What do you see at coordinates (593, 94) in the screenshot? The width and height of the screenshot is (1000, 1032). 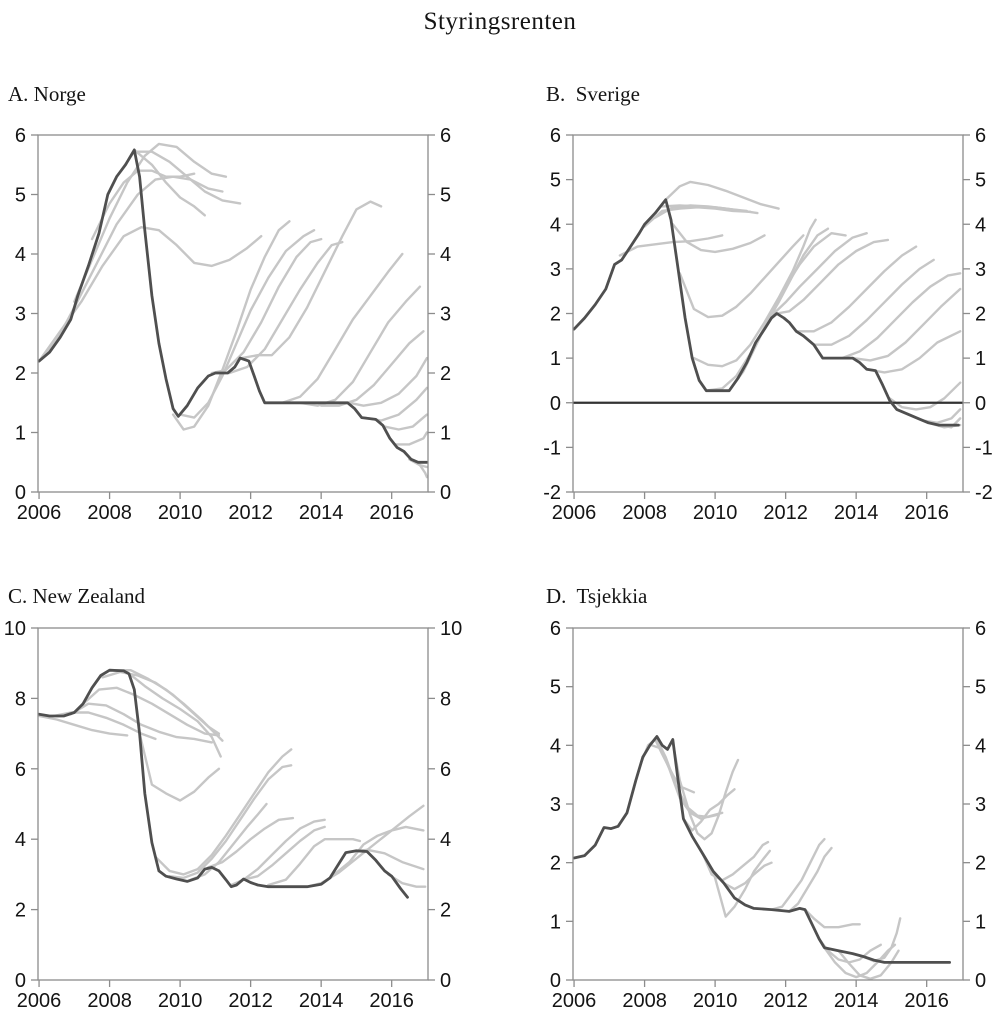 I see `panel-b-title: B. Sverige` at bounding box center [593, 94].